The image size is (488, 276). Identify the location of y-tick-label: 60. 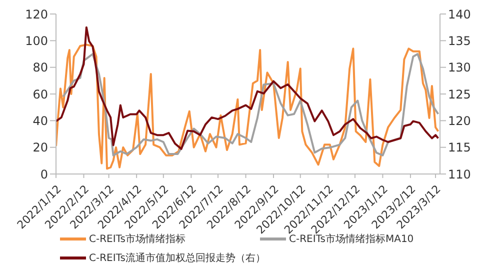
(40, 94).